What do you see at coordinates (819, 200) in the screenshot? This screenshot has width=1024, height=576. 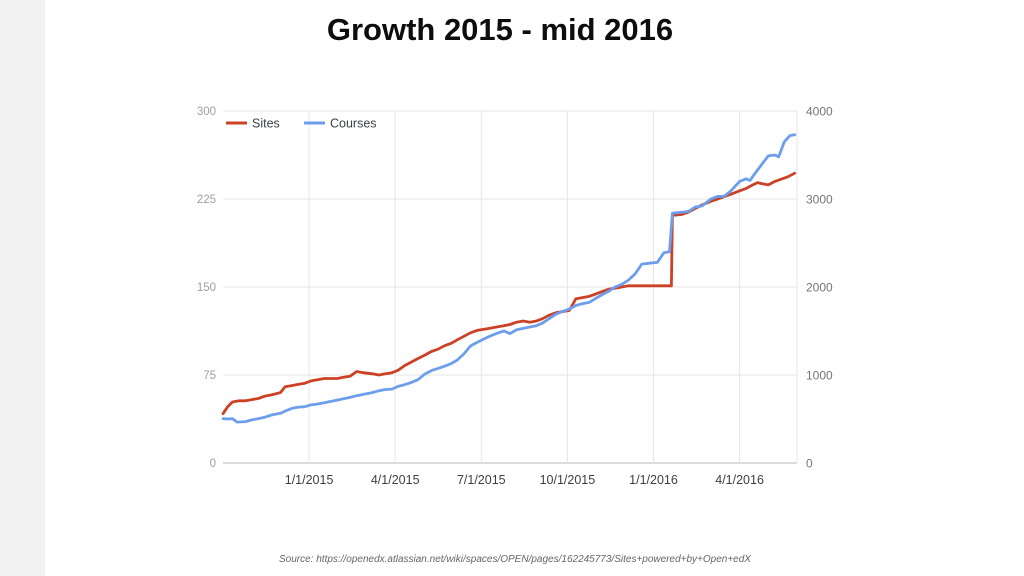 I see `y-axis-right-tick: 3000` at bounding box center [819, 200].